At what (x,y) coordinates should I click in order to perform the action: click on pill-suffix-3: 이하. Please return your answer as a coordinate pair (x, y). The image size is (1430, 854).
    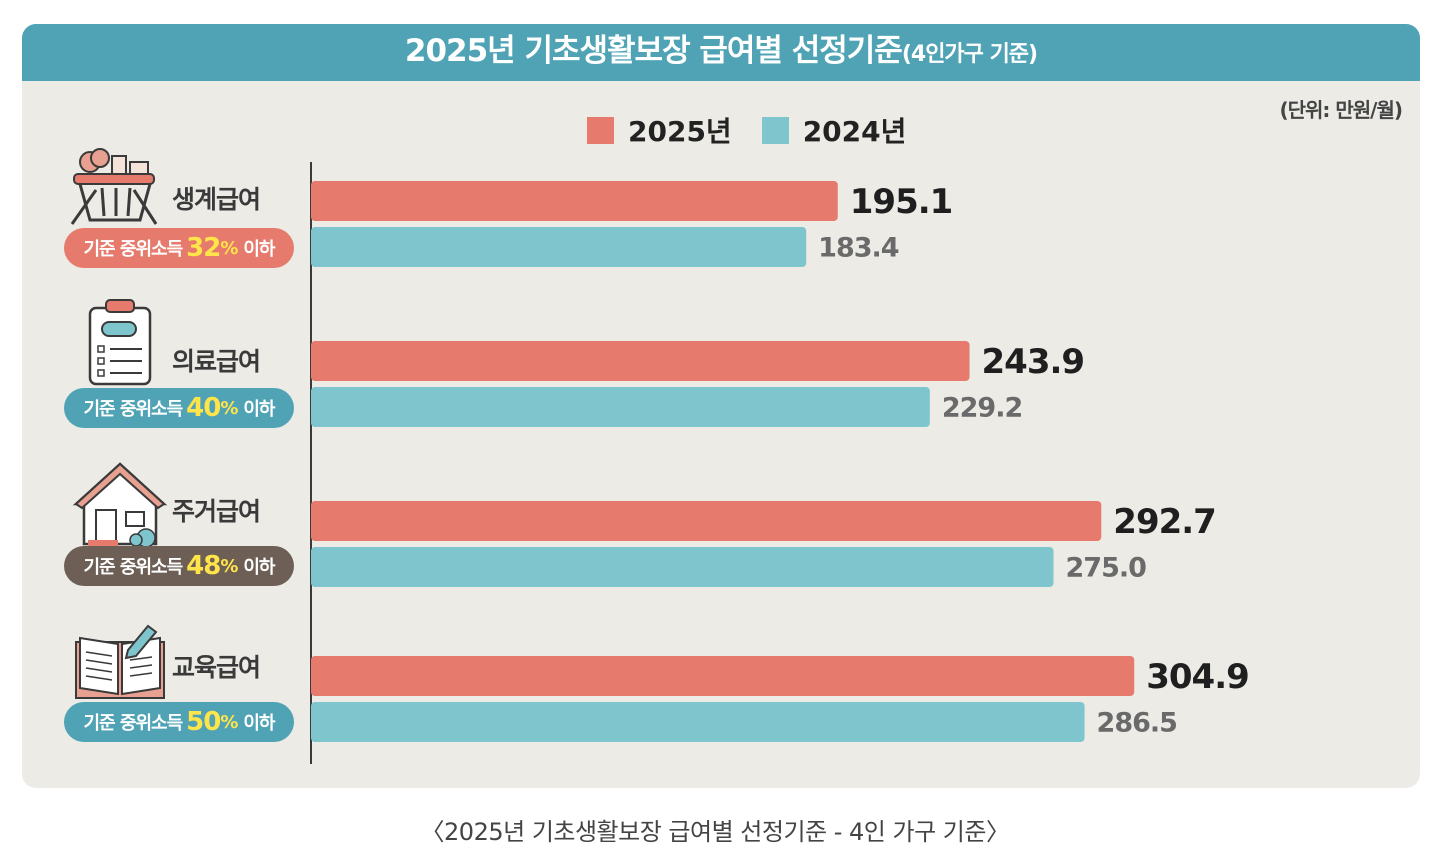
    Looking at the image, I should click on (259, 567).